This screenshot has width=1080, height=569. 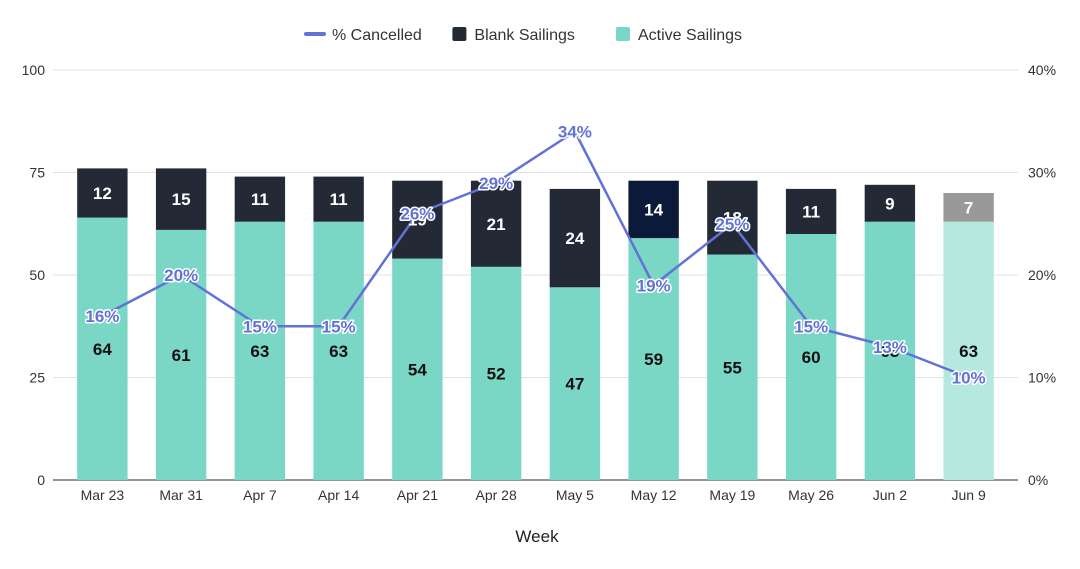 I want to click on active-value-label: 64, so click(x=102, y=349).